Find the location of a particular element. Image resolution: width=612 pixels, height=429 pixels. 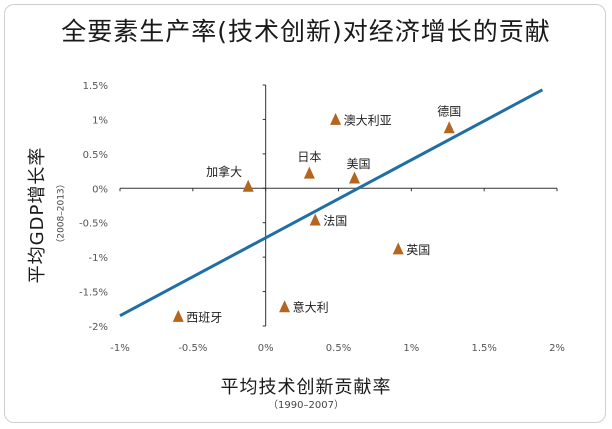

x-tick-label: 1% is located at coordinates (411, 348).